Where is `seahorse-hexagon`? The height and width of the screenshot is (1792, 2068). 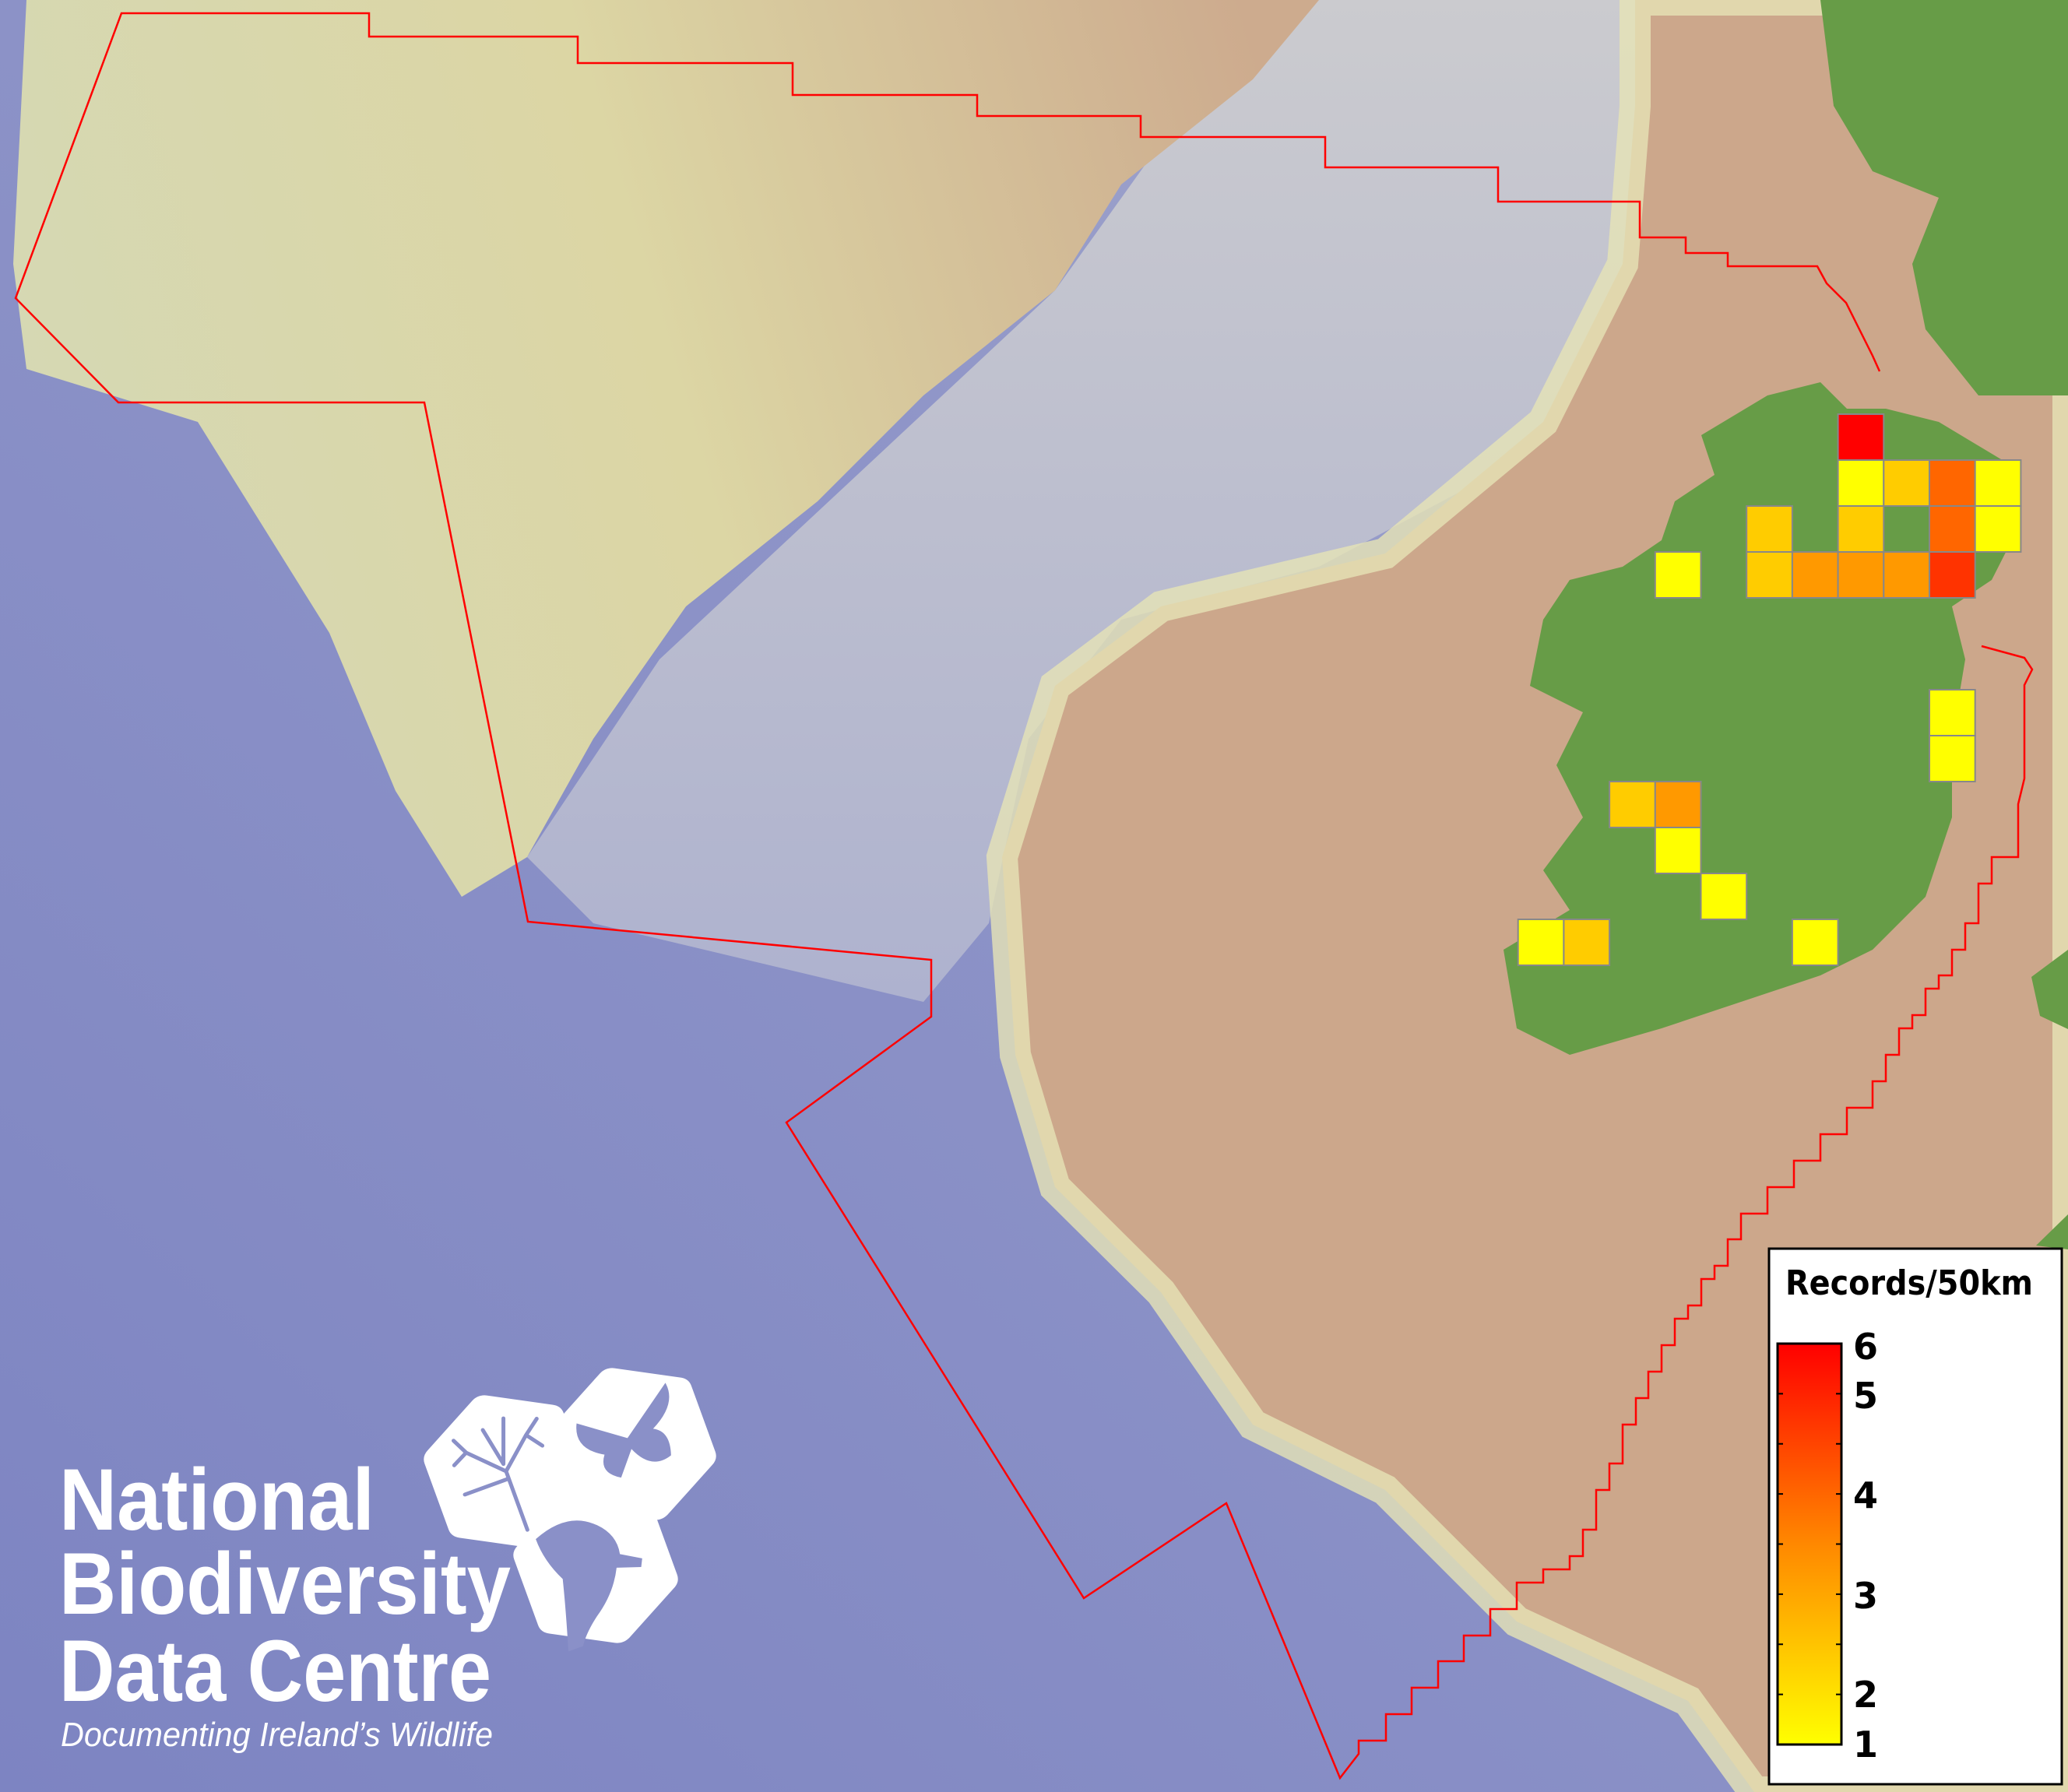 seahorse-hexagon is located at coordinates (595, 1571).